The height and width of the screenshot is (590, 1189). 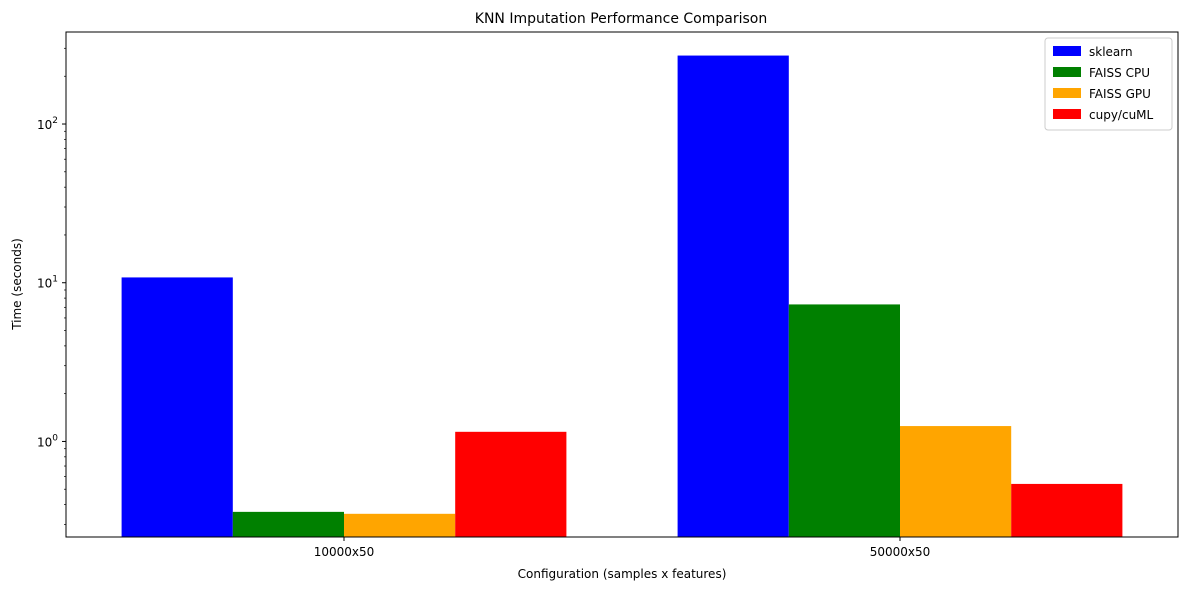 What do you see at coordinates (17, 284) in the screenshot?
I see `y-axis-label: Time (seconds)` at bounding box center [17, 284].